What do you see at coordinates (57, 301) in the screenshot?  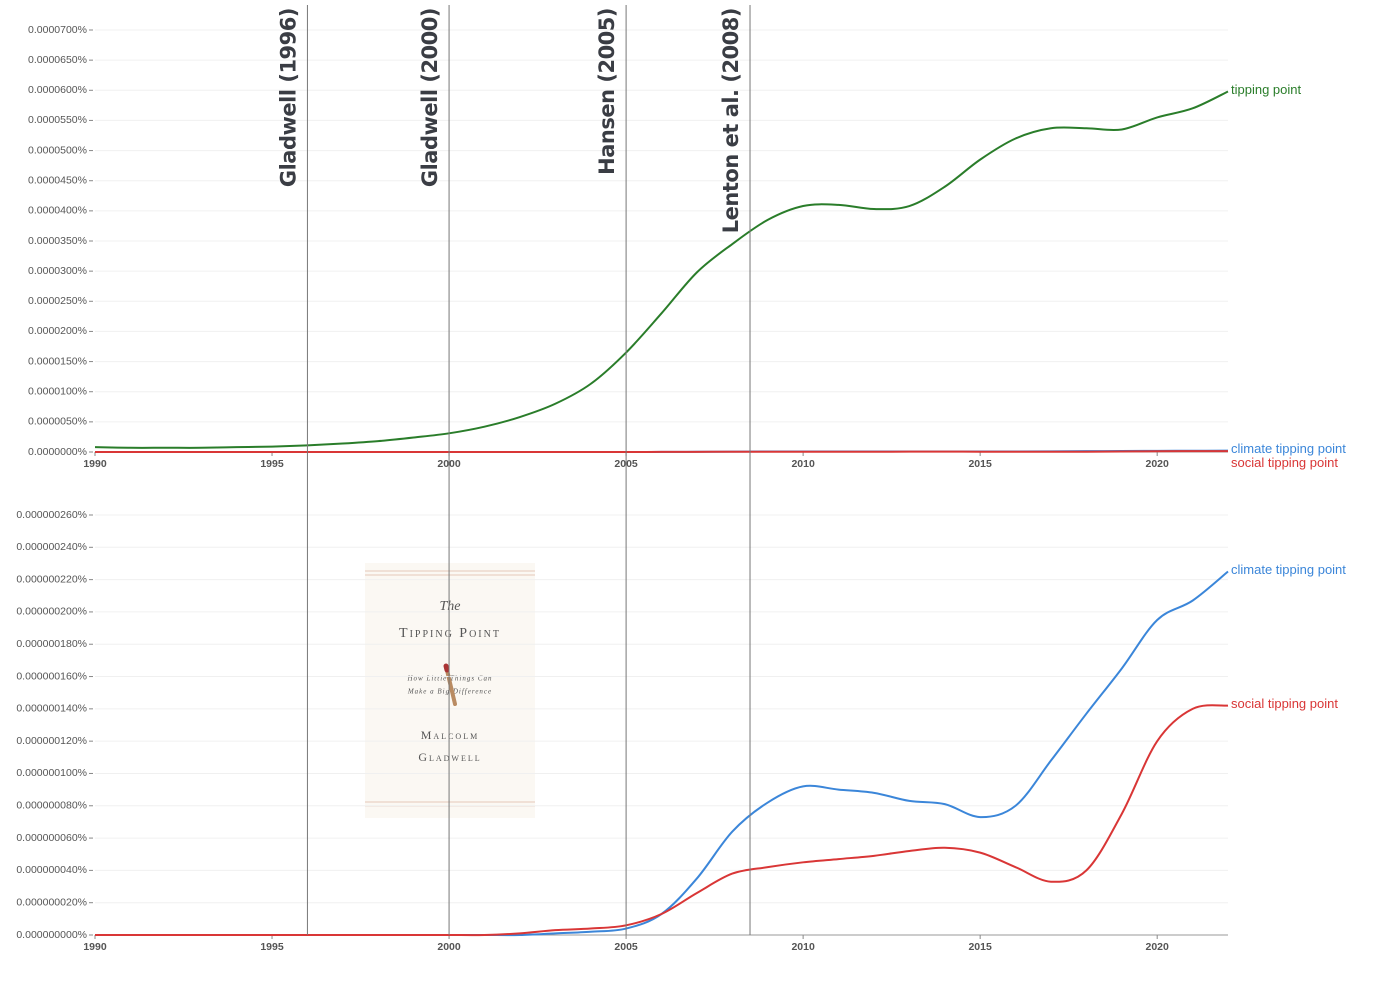 I see `y-tick-label: 0.0000250%` at bounding box center [57, 301].